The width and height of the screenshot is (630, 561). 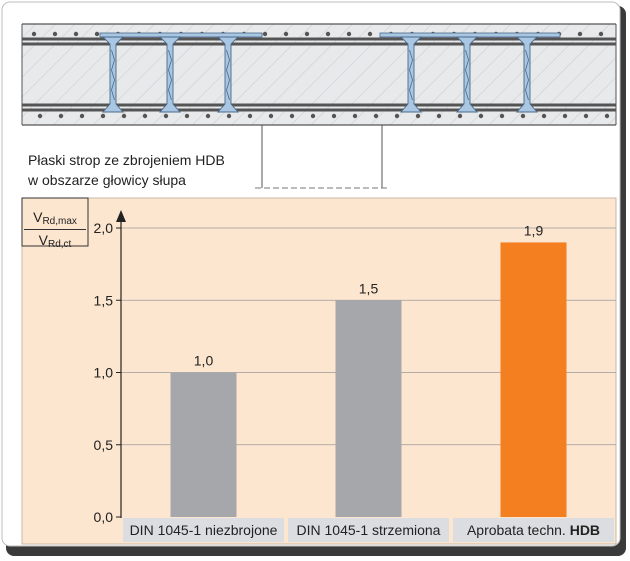 What do you see at coordinates (104, 373) in the screenshot?
I see `y-tick-label: 1,0` at bounding box center [104, 373].